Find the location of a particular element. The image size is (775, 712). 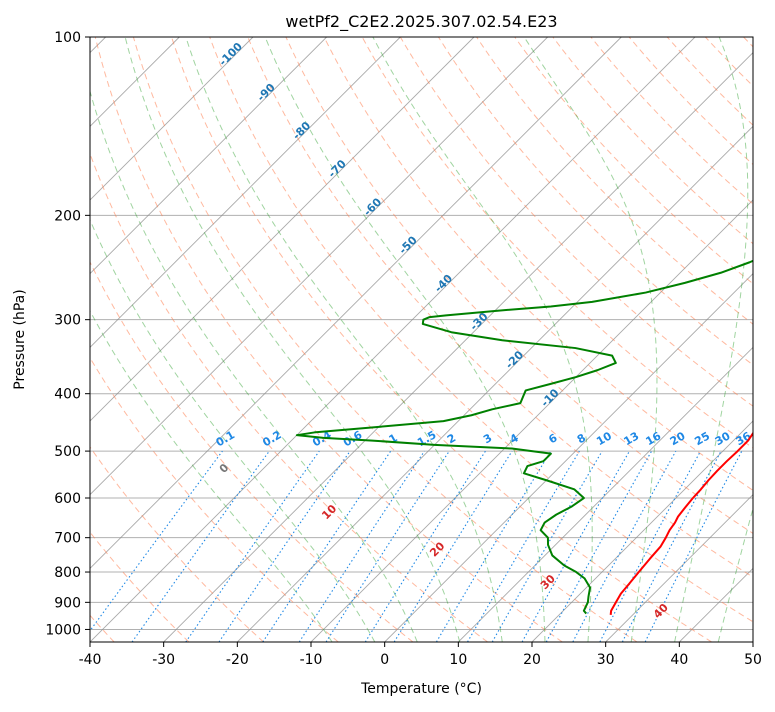

moist-adiabat--10 is located at coordinates (211, 475).